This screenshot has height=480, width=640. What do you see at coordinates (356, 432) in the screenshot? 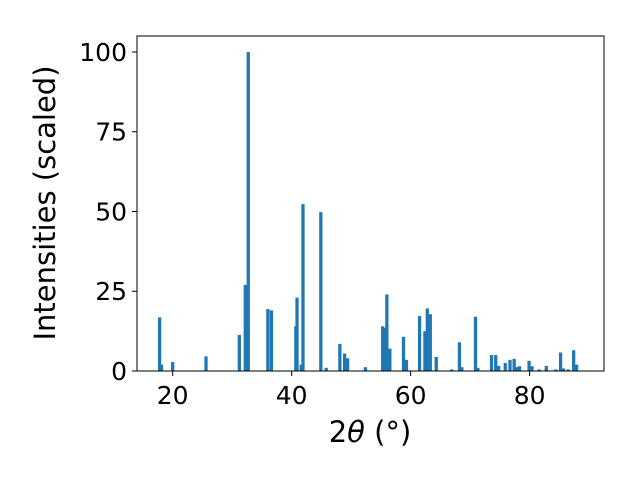
I see `x-axis-label-symbol: θ` at bounding box center [356, 432].